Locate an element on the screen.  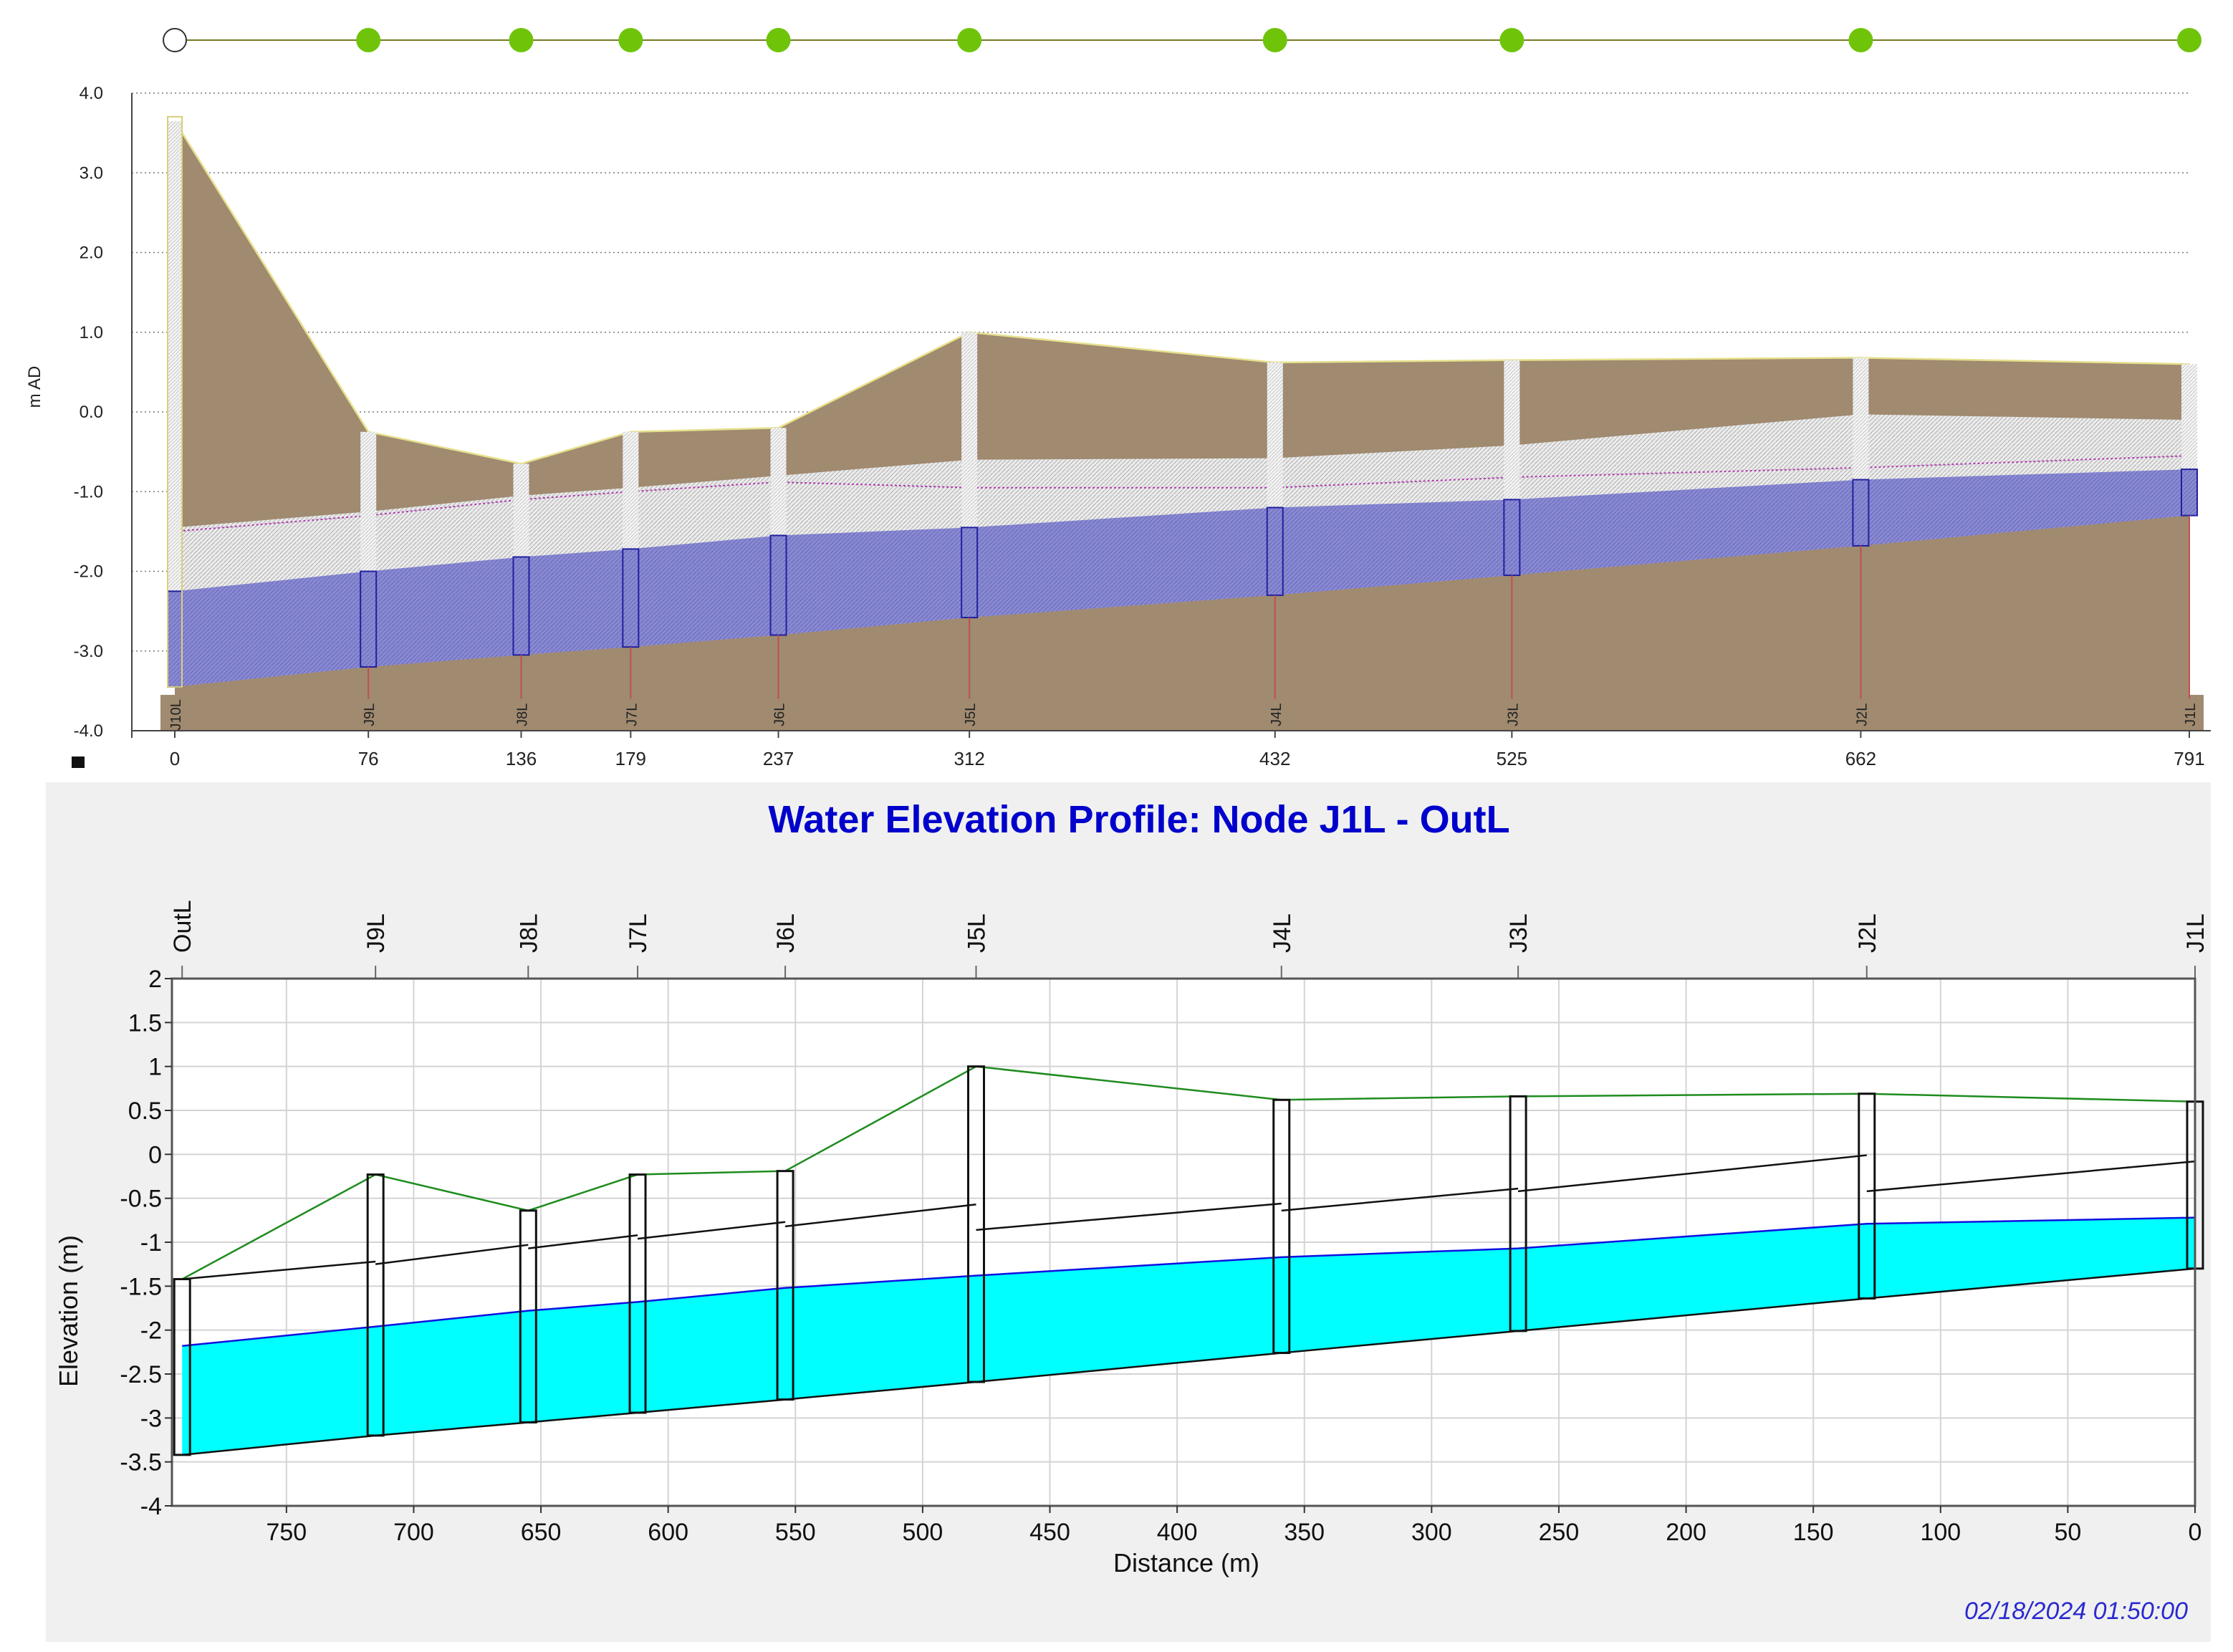
manhole-J6L is located at coordinates (785, 1285).